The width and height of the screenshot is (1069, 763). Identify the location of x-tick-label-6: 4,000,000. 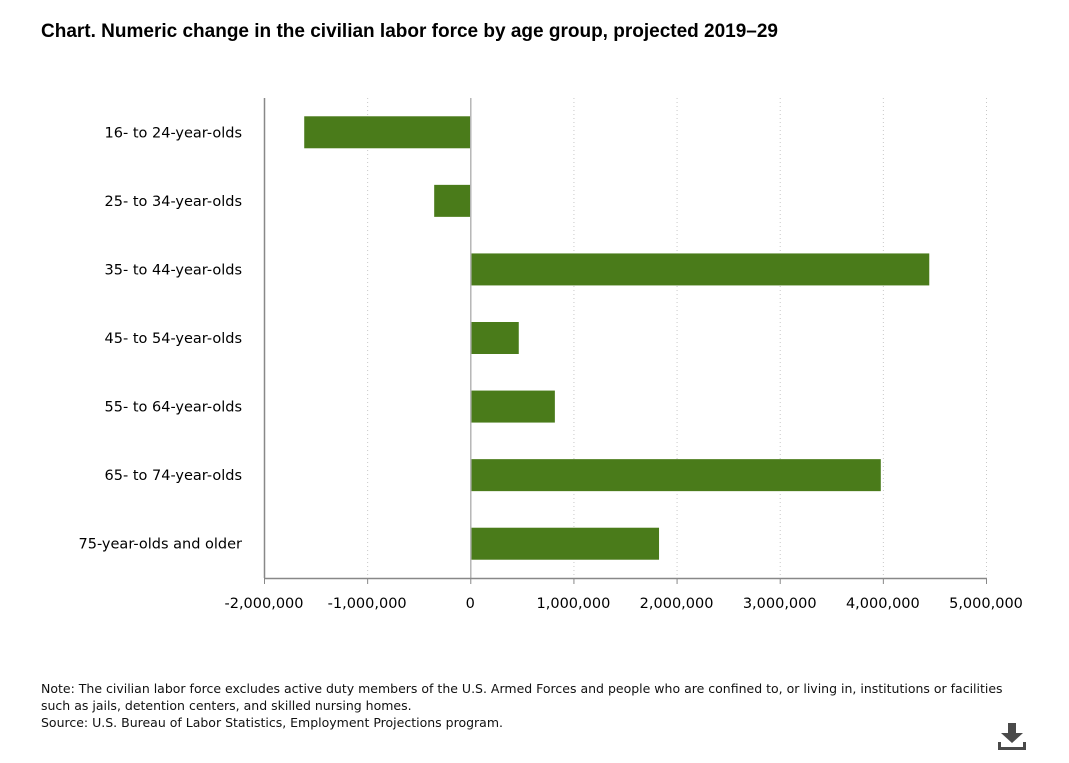
(883, 604).